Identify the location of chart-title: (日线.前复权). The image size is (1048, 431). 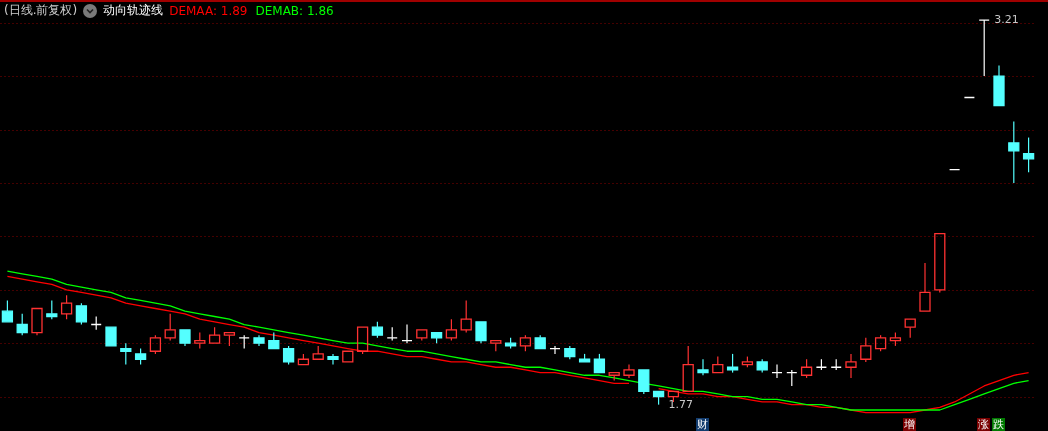
(41, 10).